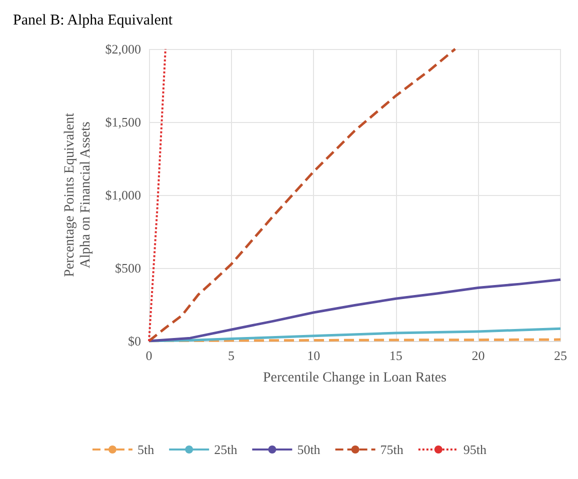 This screenshot has width=578, height=479. What do you see at coordinates (123, 49) in the screenshot?
I see `y-tick-label: $2,000` at bounding box center [123, 49].